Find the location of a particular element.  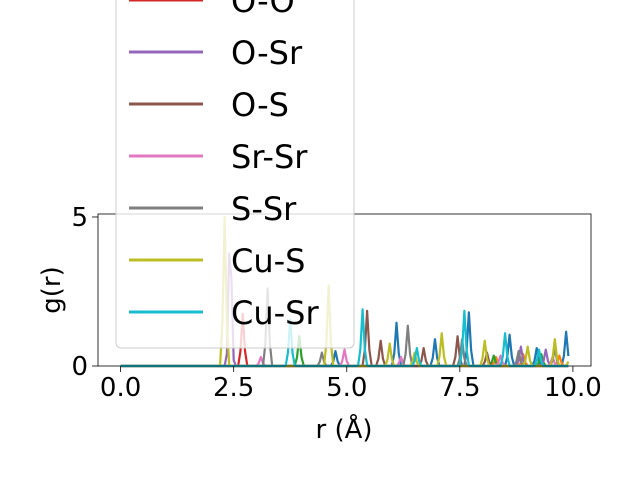

legend-label: O-O is located at coordinates (263, 10).